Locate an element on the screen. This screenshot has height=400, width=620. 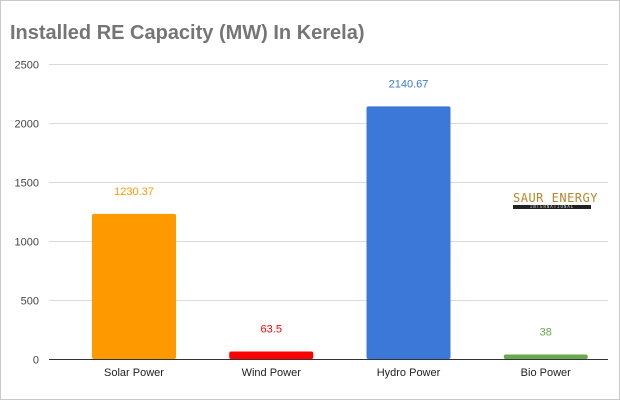
y-tick-label: 500 is located at coordinates (30, 302).